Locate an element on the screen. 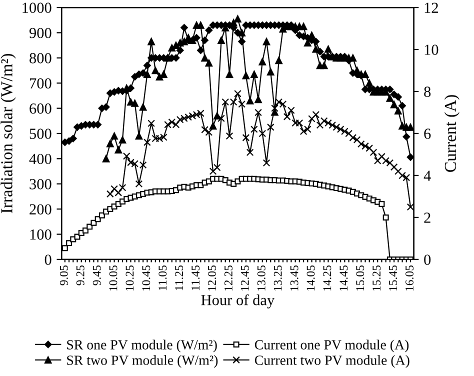 The height and width of the screenshot is (376, 474). y-tick-label: 300 is located at coordinates (41, 184).